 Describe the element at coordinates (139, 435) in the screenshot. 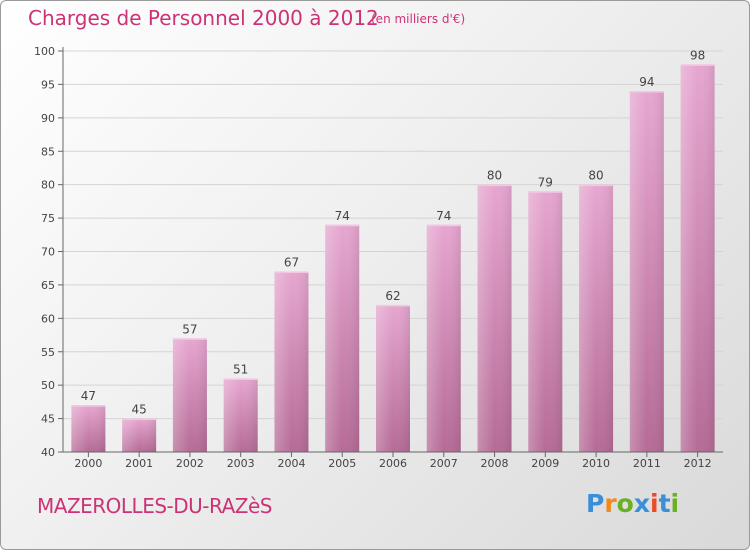

I see `bar-shade-2001` at that location.